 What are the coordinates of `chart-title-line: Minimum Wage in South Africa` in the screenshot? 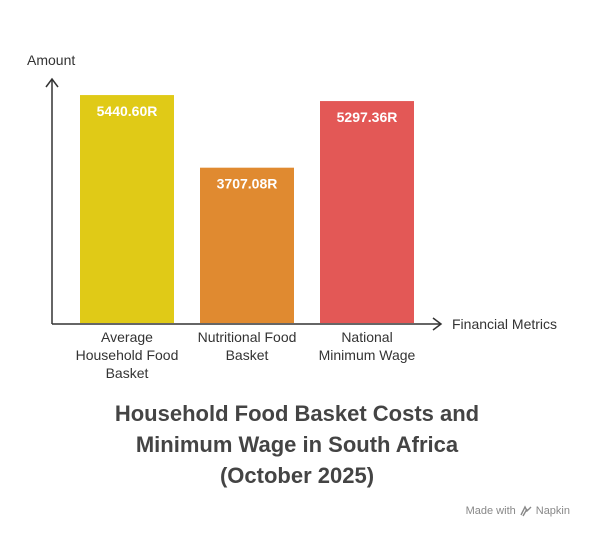 It's located at (297, 444).